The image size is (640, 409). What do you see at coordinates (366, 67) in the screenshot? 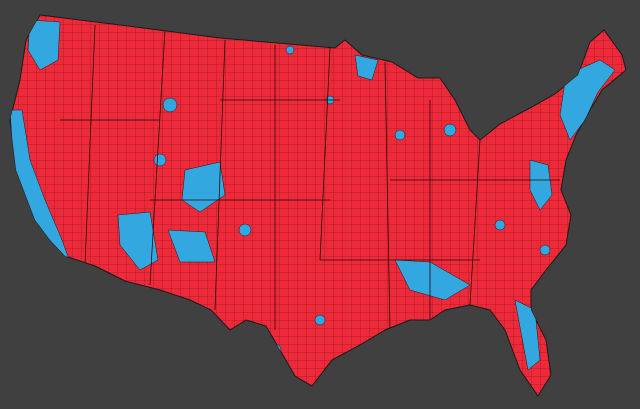
I see `minnesota-area` at bounding box center [366, 67].